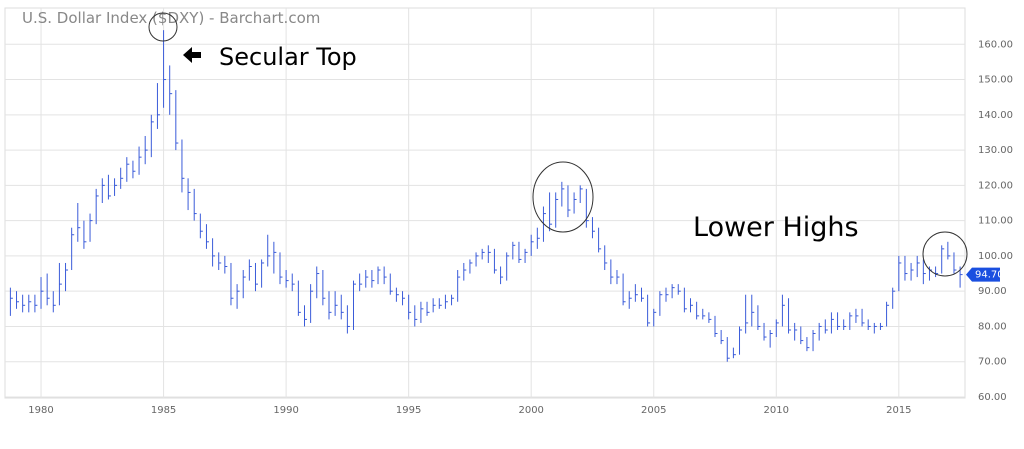 This screenshot has width=1024, height=449. I want to click on arrow, so click(192, 55).